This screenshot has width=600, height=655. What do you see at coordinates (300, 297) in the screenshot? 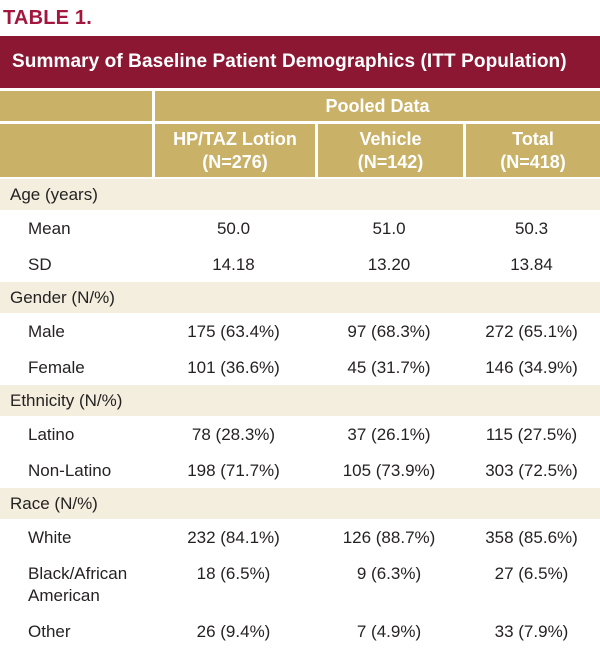
I see `section-header-gender: Gender (N/%)` at bounding box center [300, 297].